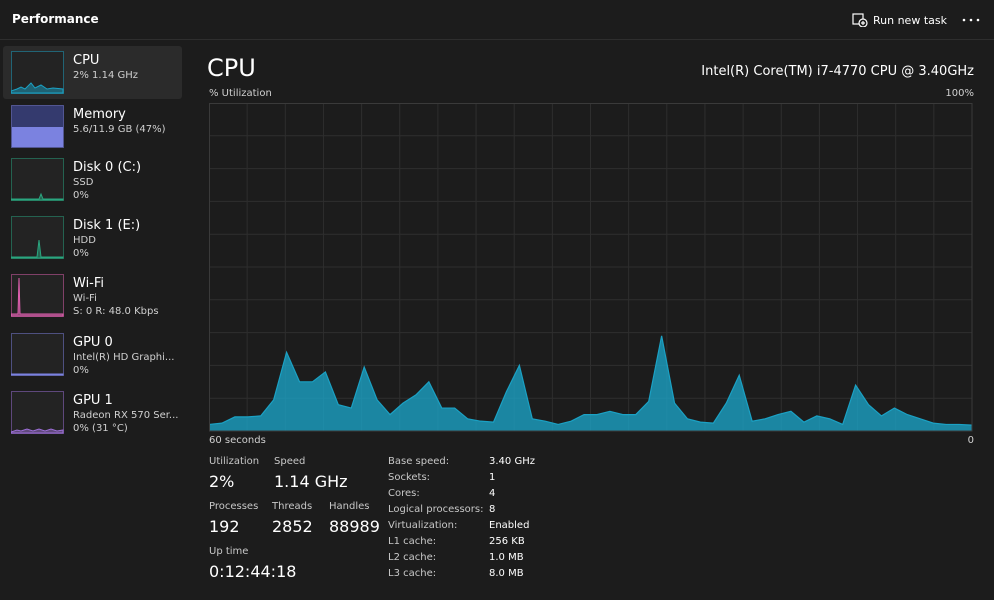 This screenshot has height=600, width=994. What do you see at coordinates (409, 477) in the screenshot?
I see `detail-label: Sockets:` at bounding box center [409, 477].